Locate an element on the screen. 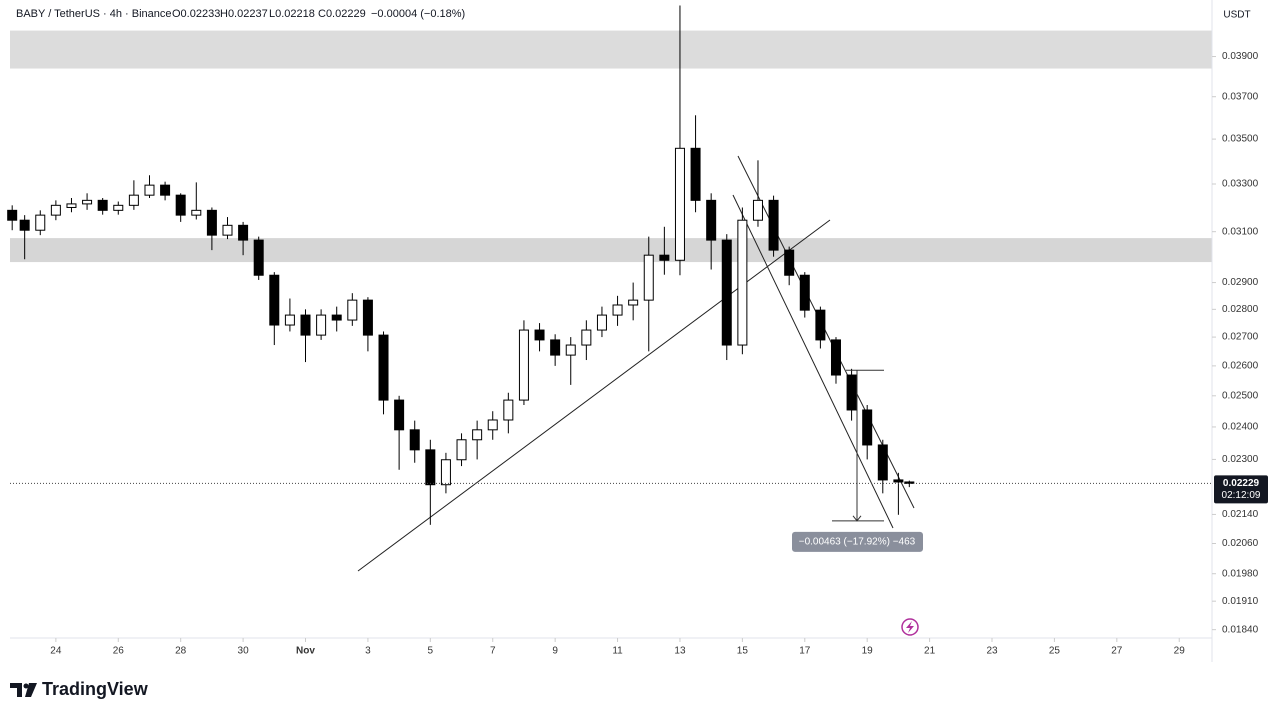 This screenshot has width=1280, height=721. x-tick-label: 28 is located at coordinates (181, 651).